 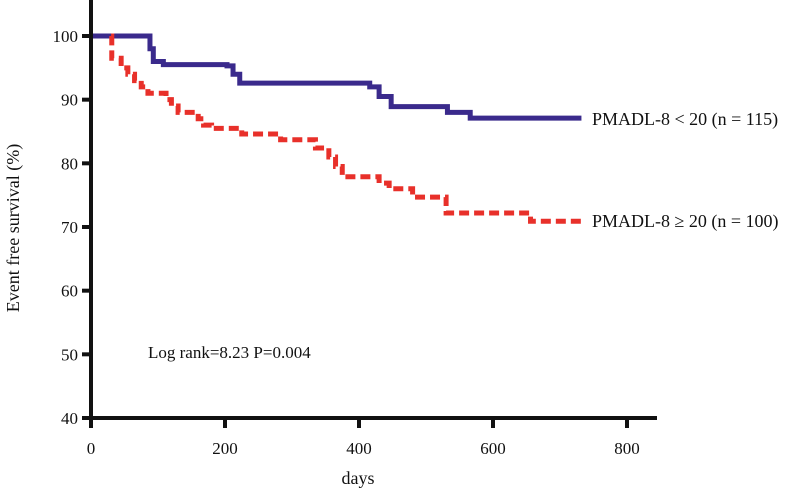 I want to click on x-tick-label: 600, so click(x=493, y=448).